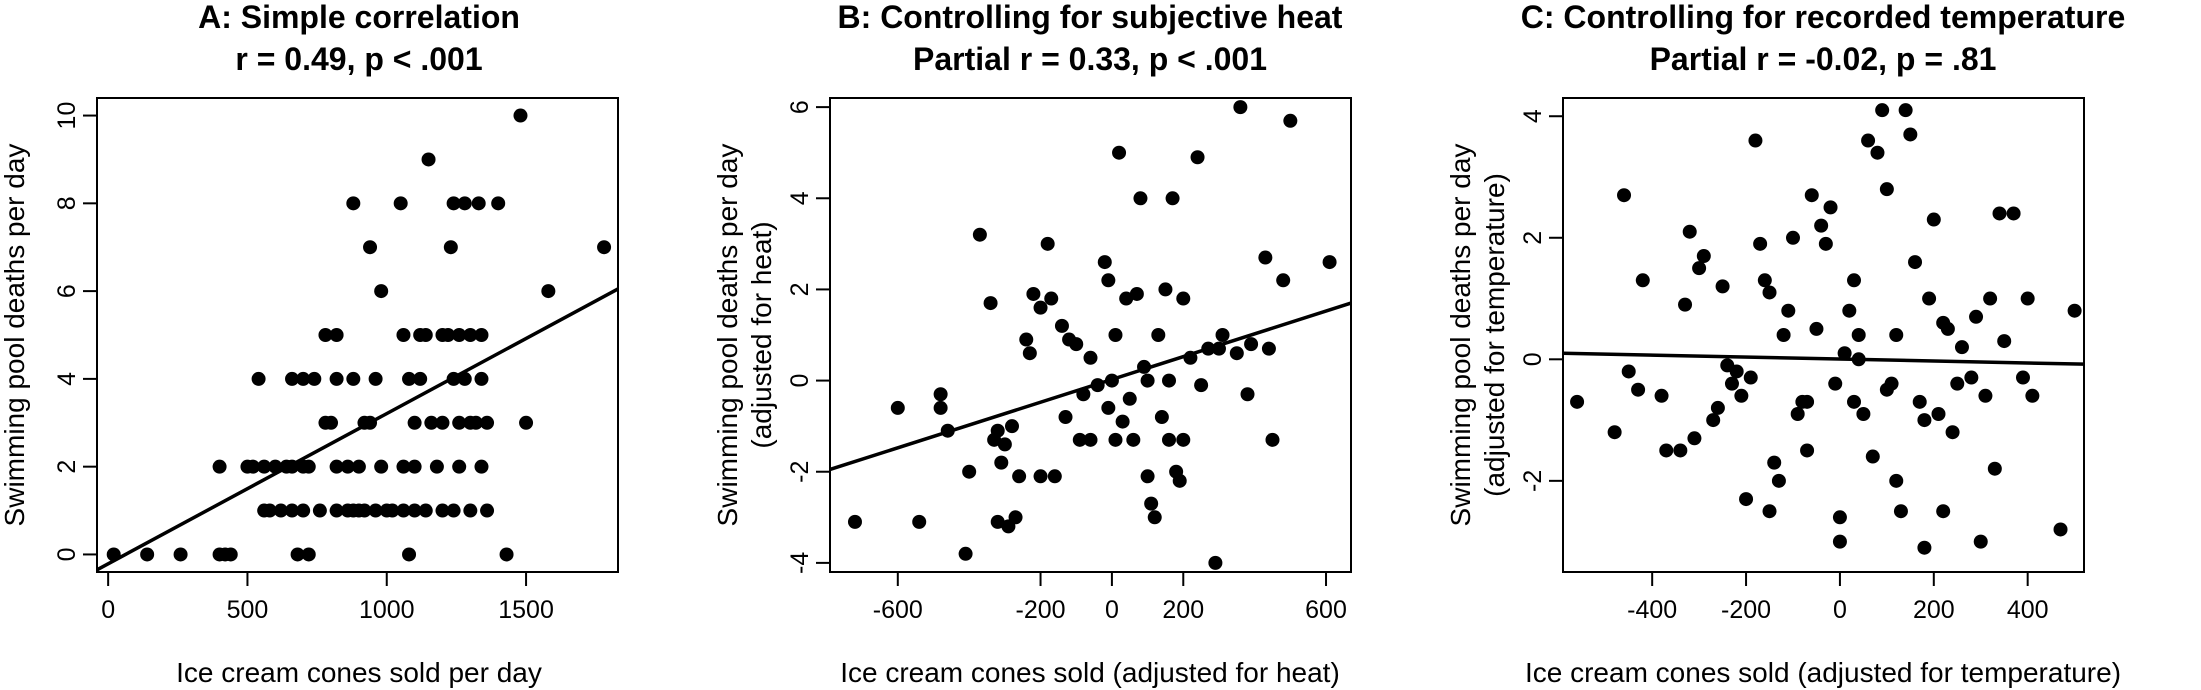 The width and height of the screenshot is (2201, 690). Describe the element at coordinates (800, 198) in the screenshot. I see `panel-b-y-tick-label: 4` at that location.